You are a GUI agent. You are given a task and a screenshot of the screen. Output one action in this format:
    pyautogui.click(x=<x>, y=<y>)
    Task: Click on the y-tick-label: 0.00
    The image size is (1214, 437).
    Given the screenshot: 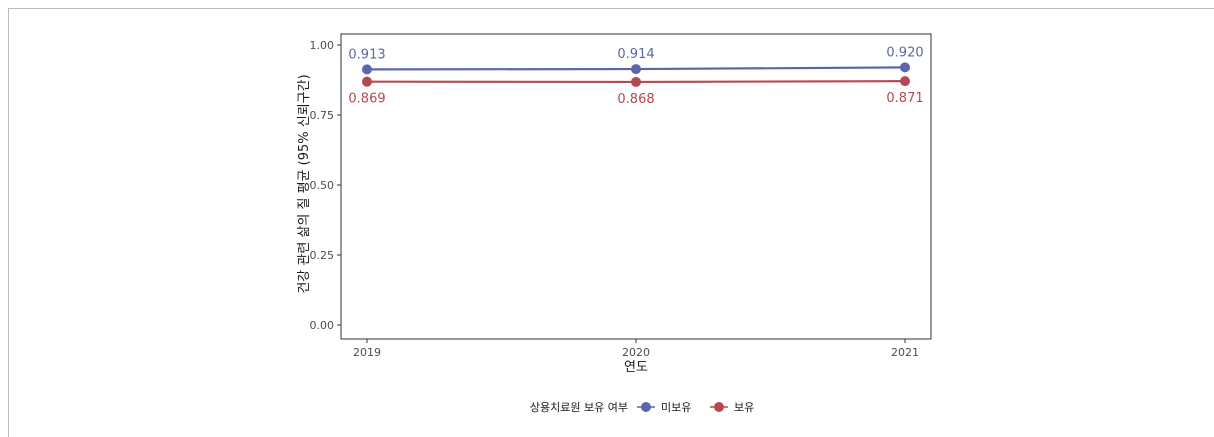 What is the action you would take?
    pyautogui.click(x=322, y=325)
    